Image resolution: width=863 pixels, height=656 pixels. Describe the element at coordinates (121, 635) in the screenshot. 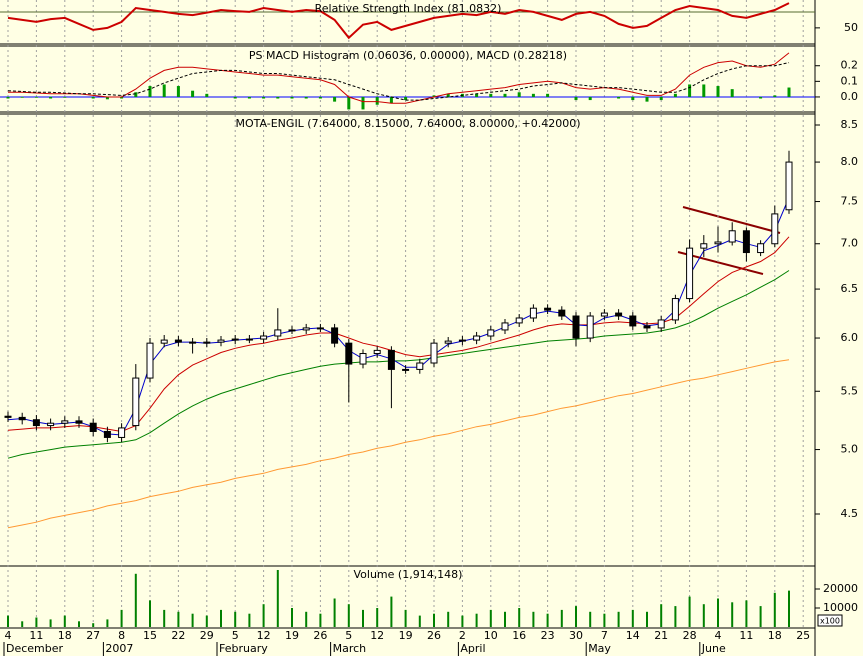

I see `x-tick-label: 8` at that location.